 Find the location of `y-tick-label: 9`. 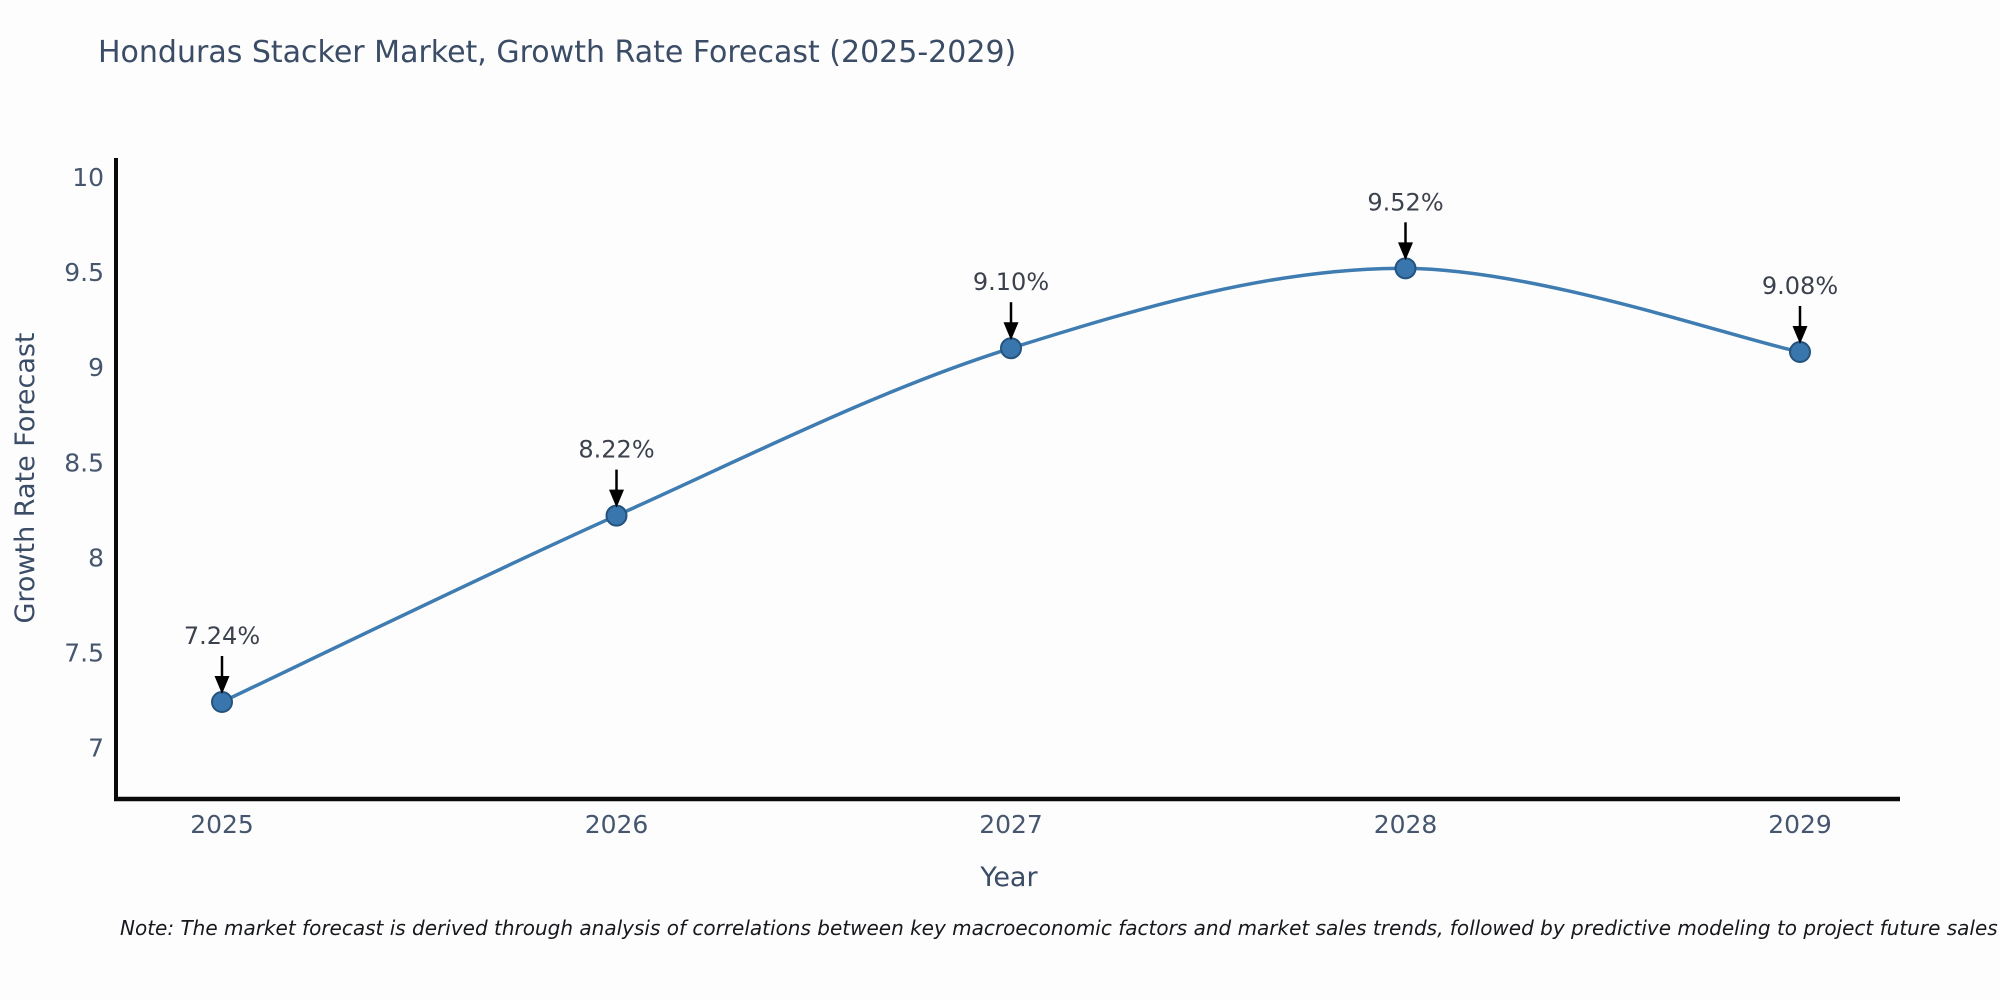

y-tick-label: 9 is located at coordinates (96, 367).